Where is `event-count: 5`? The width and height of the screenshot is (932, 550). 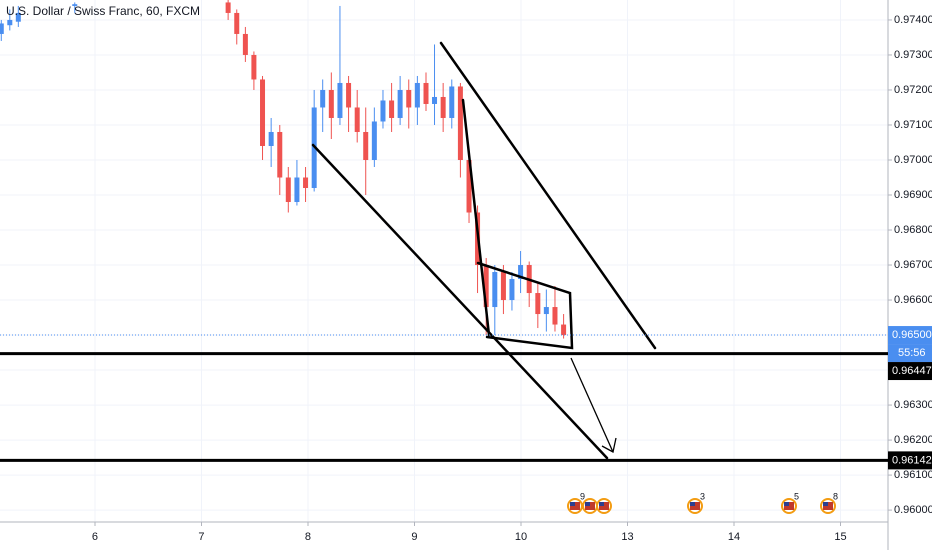
event-count: 5 is located at coordinates (796, 496).